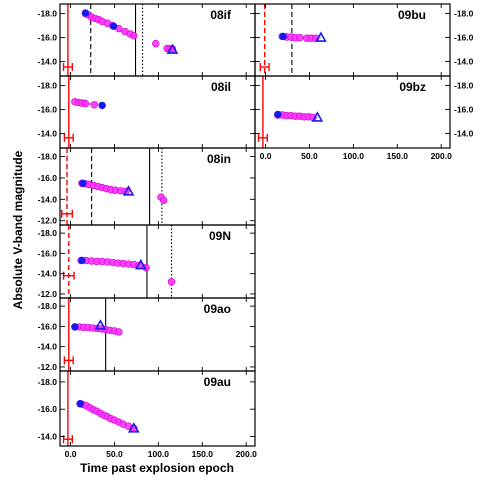  What do you see at coordinates (217, 382) in the screenshot?
I see `panel-label: 09au` at bounding box center [217, 382].